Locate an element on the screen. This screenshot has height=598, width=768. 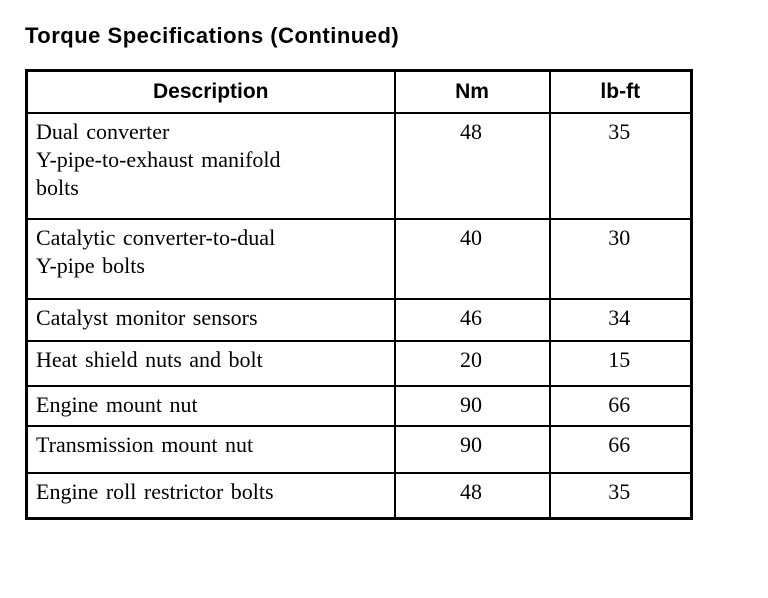
table-row: Engine mount nut 90 66 is located at coordinates (359, 405).